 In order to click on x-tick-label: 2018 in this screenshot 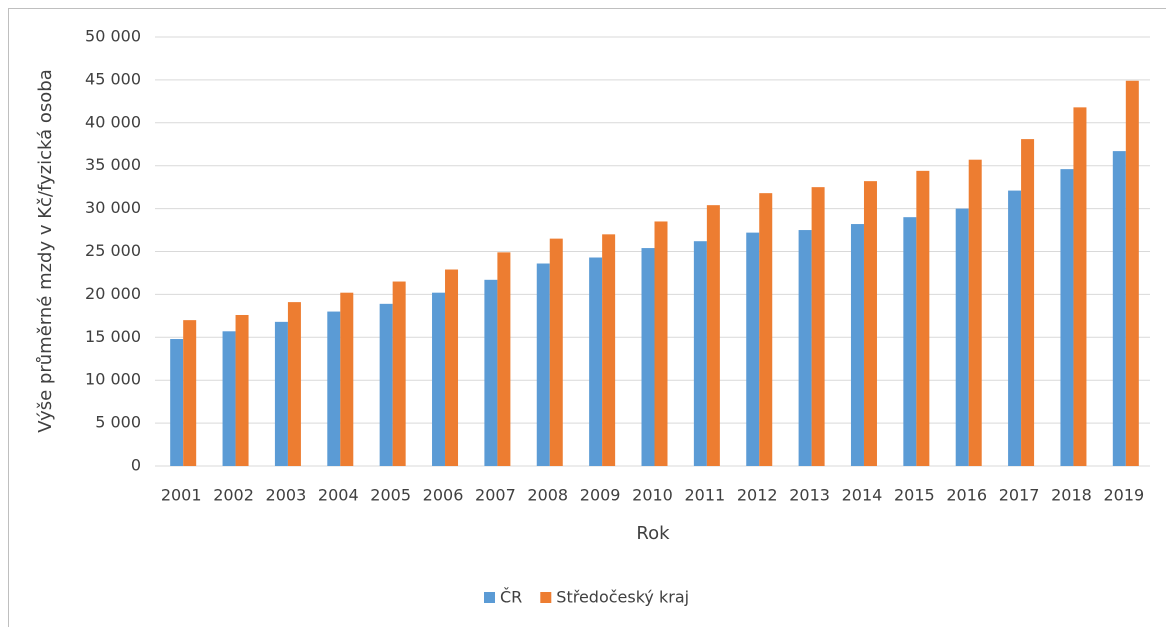, I will do `click(1071, 495)`.